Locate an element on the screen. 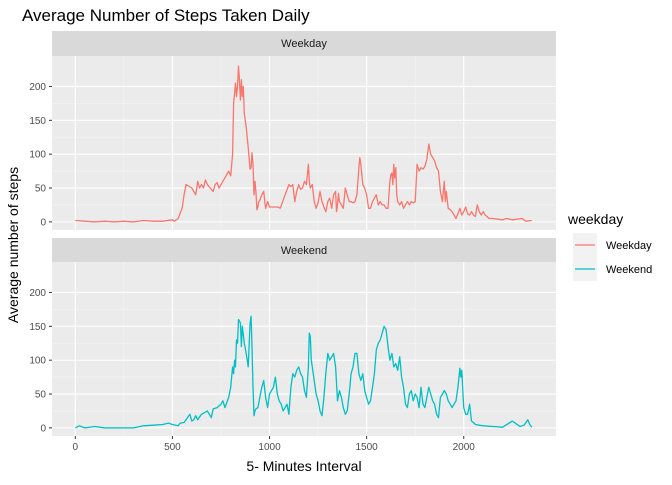 This screenshot has height=485, width=672. y-axis-weekend: 0 50 100 150 200 is located at coordinates (40, 361).